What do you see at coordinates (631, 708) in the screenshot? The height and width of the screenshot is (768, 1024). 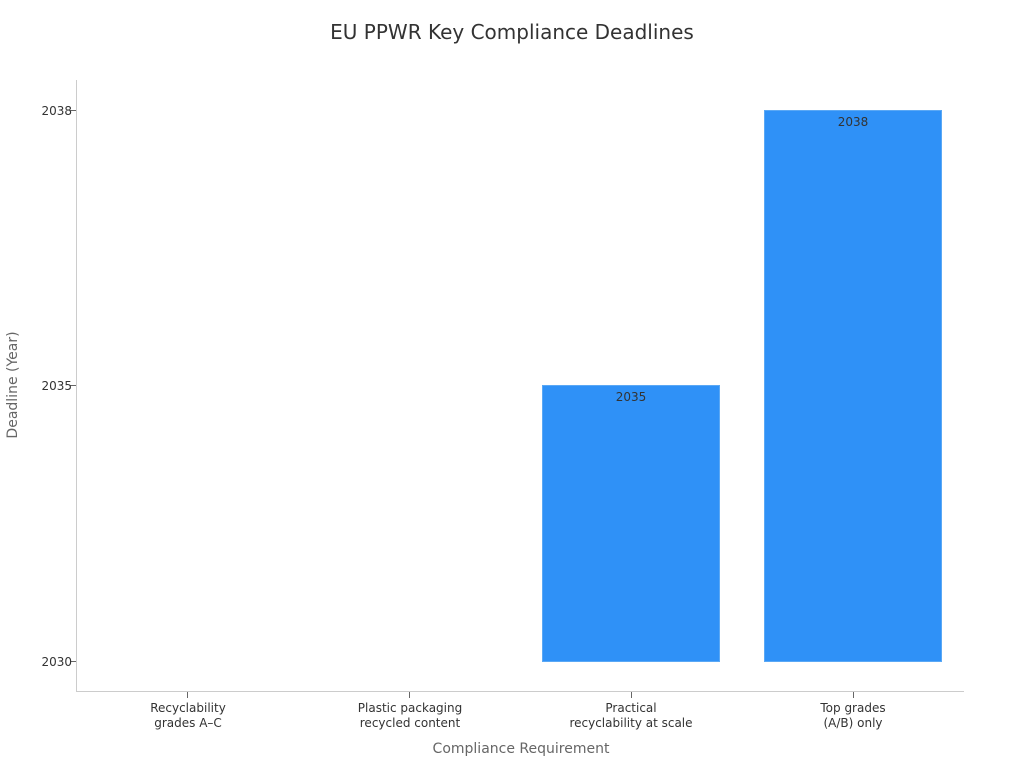 I see `x-tick-label-line: Practical` at bounding box center [631, 708].